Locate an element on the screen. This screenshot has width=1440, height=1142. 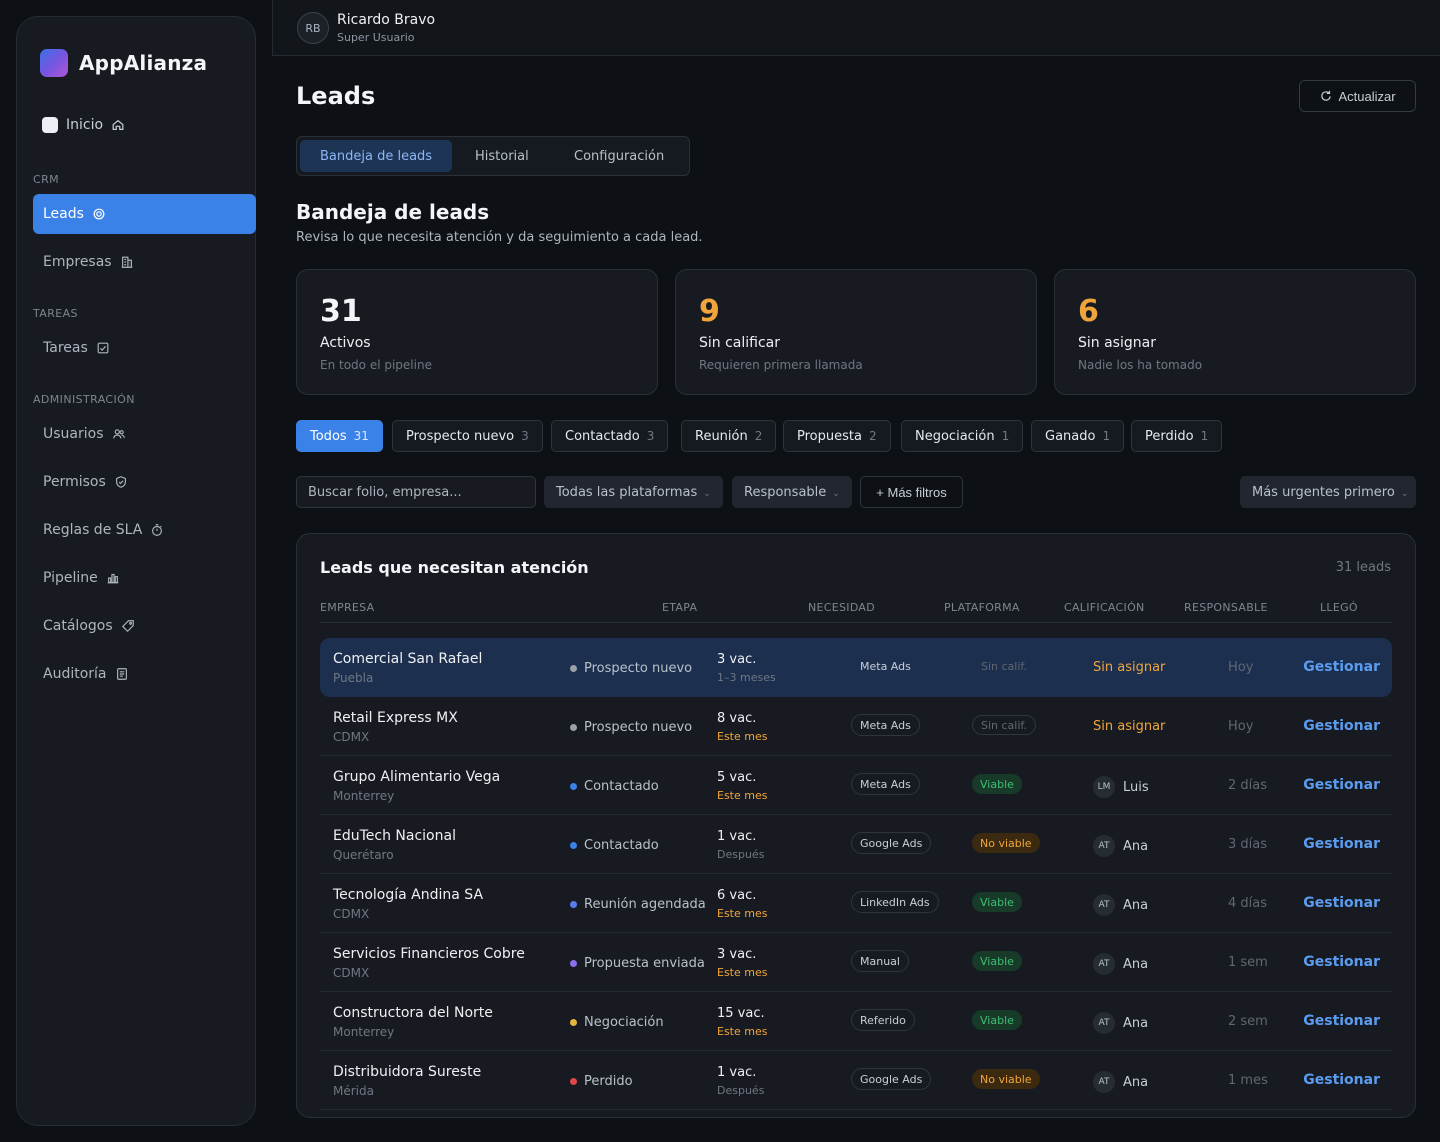
chip-stage-negotiation: Negociación 1 is located at coordinates (962, 436).